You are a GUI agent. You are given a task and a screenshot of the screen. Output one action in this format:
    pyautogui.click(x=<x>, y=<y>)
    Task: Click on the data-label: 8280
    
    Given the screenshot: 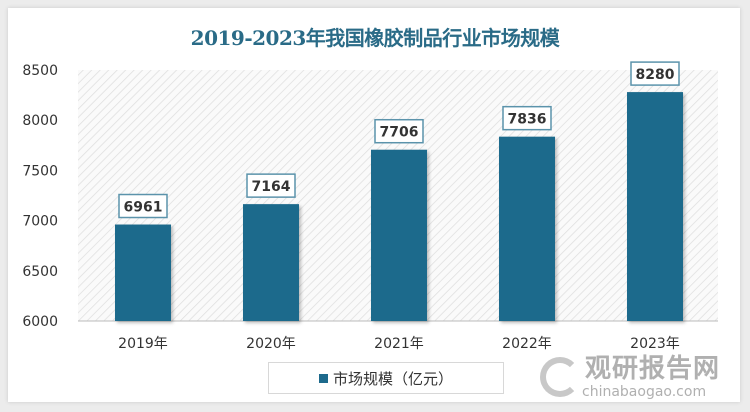 What is the action you would take?
    pyautogui.click(x=655, y=75)
    